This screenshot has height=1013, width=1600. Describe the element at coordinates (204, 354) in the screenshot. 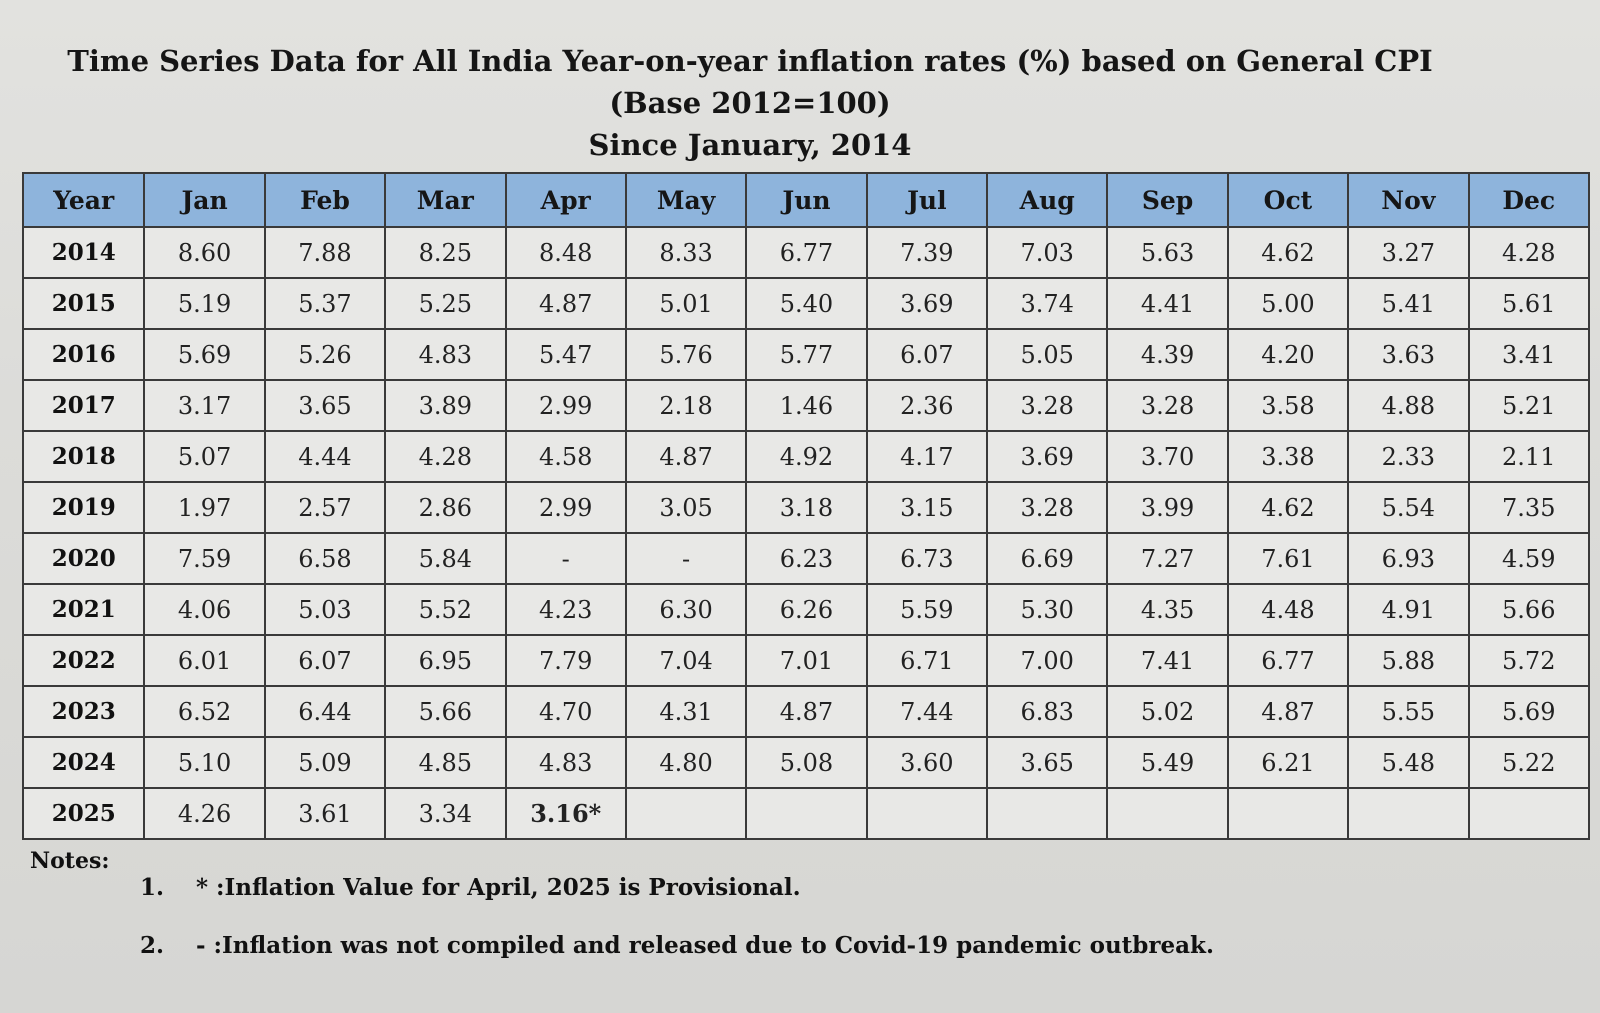

I see `rate-cell: 5.69` at that location.